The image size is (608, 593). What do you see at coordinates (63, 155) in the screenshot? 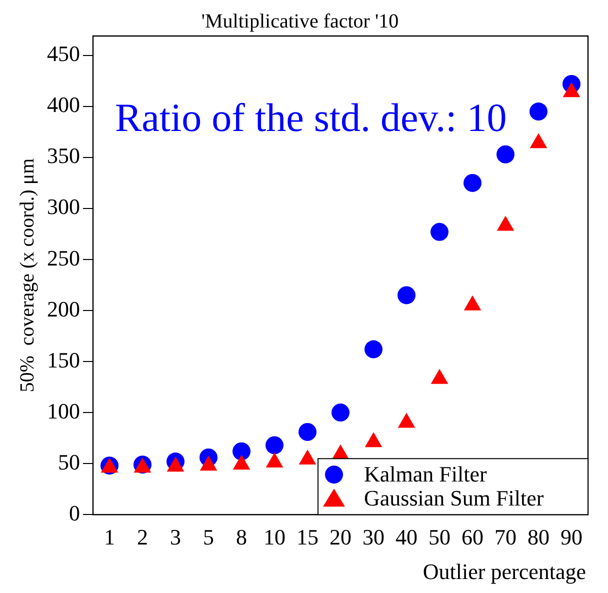
I see `y-tick-label: 350` at bounding box center [63, 155].